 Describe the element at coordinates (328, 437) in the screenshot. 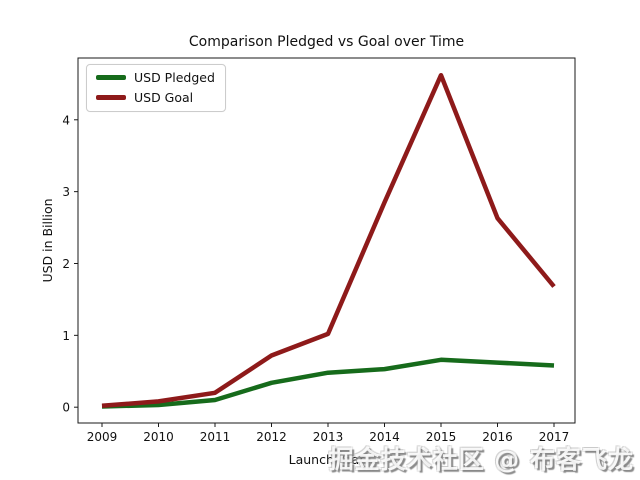

I see `x-tick-label: 2013` at that location.